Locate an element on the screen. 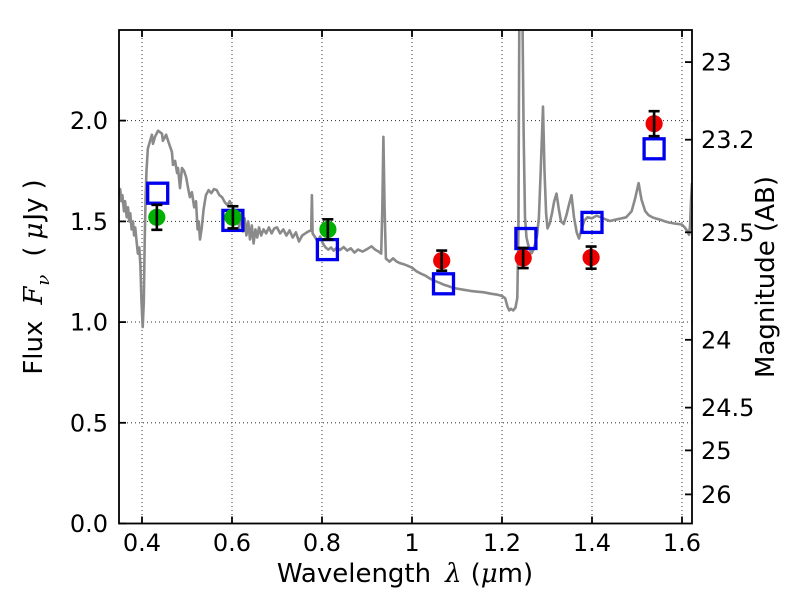  axis-label-part: Jy is located at coordinates (34, 209).